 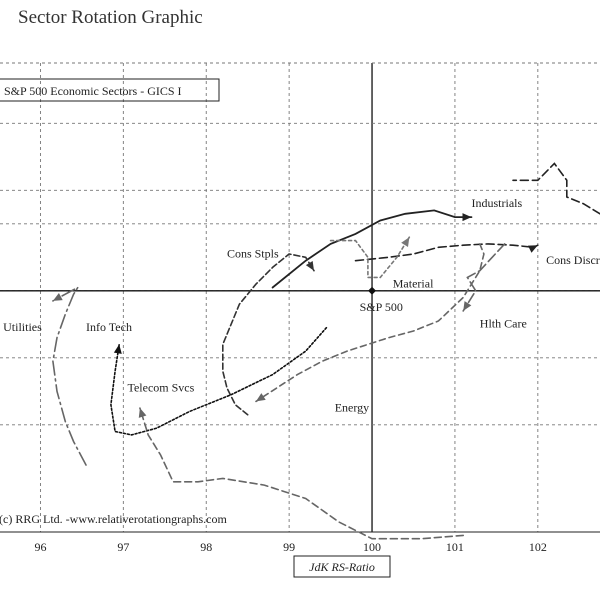 What do you see at coordinates (69, 375) in the screenshot?
I see `series-line-utilities` at bounding box center [69, 375].